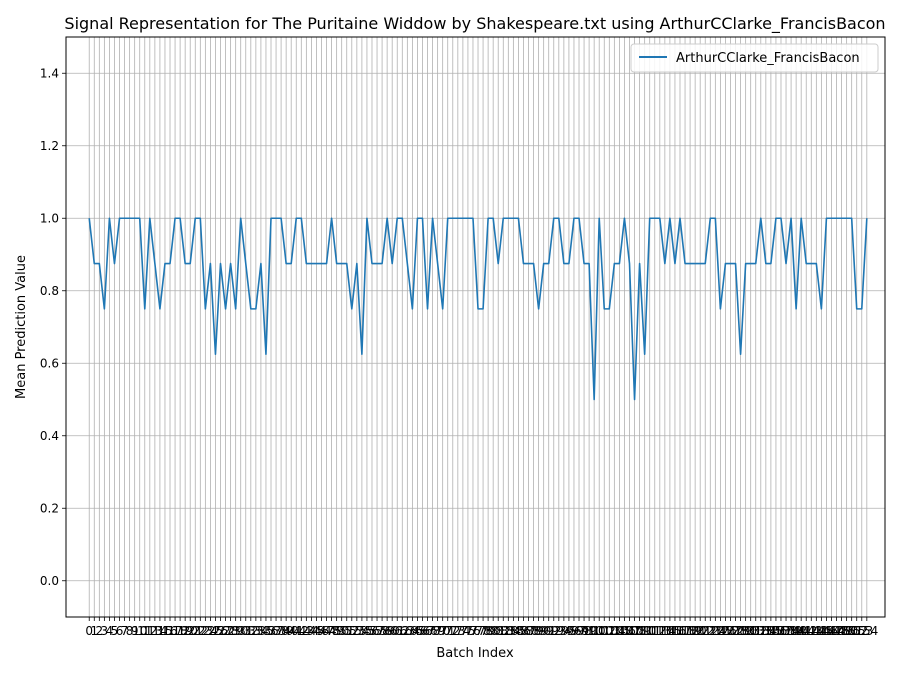 This screenshot has width=900, height=675. What do you see at coordinates (770, 631) in the screenshot?
I see `x-tick-label: 135` at bounding box center [770, 631].